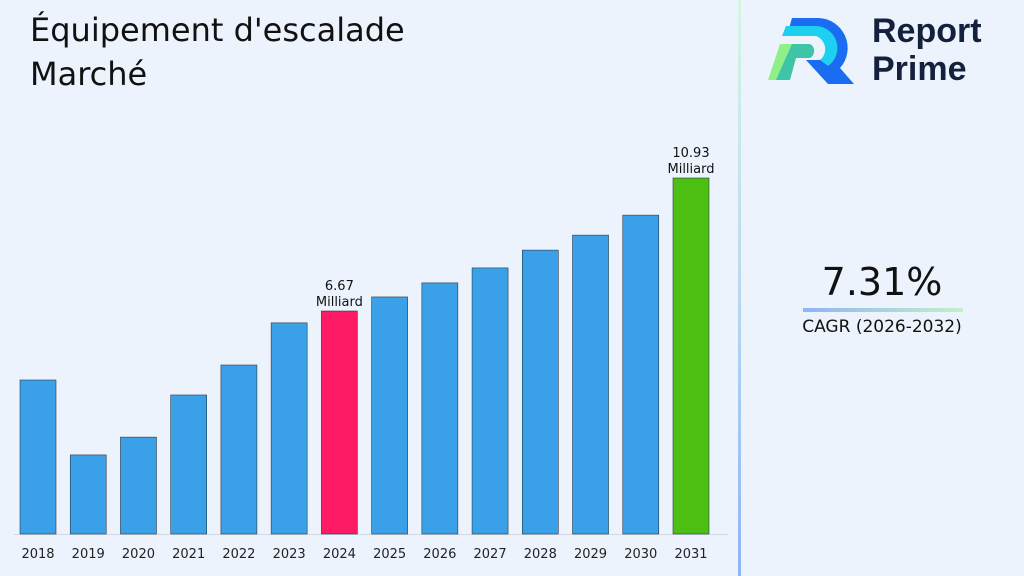  What do you see at coordinates (927, 31) in the screenshot?
I see `logo-line-1: Report` at bounding box center [927, 31].